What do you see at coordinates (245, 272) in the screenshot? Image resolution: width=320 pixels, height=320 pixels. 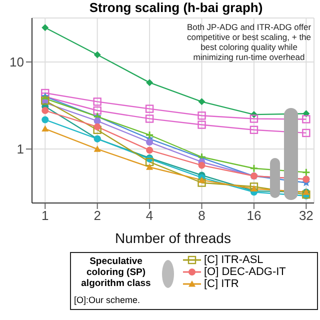 I see `legend-label: [O] DEC-ADG-IT` at bounding box center [245, 272].